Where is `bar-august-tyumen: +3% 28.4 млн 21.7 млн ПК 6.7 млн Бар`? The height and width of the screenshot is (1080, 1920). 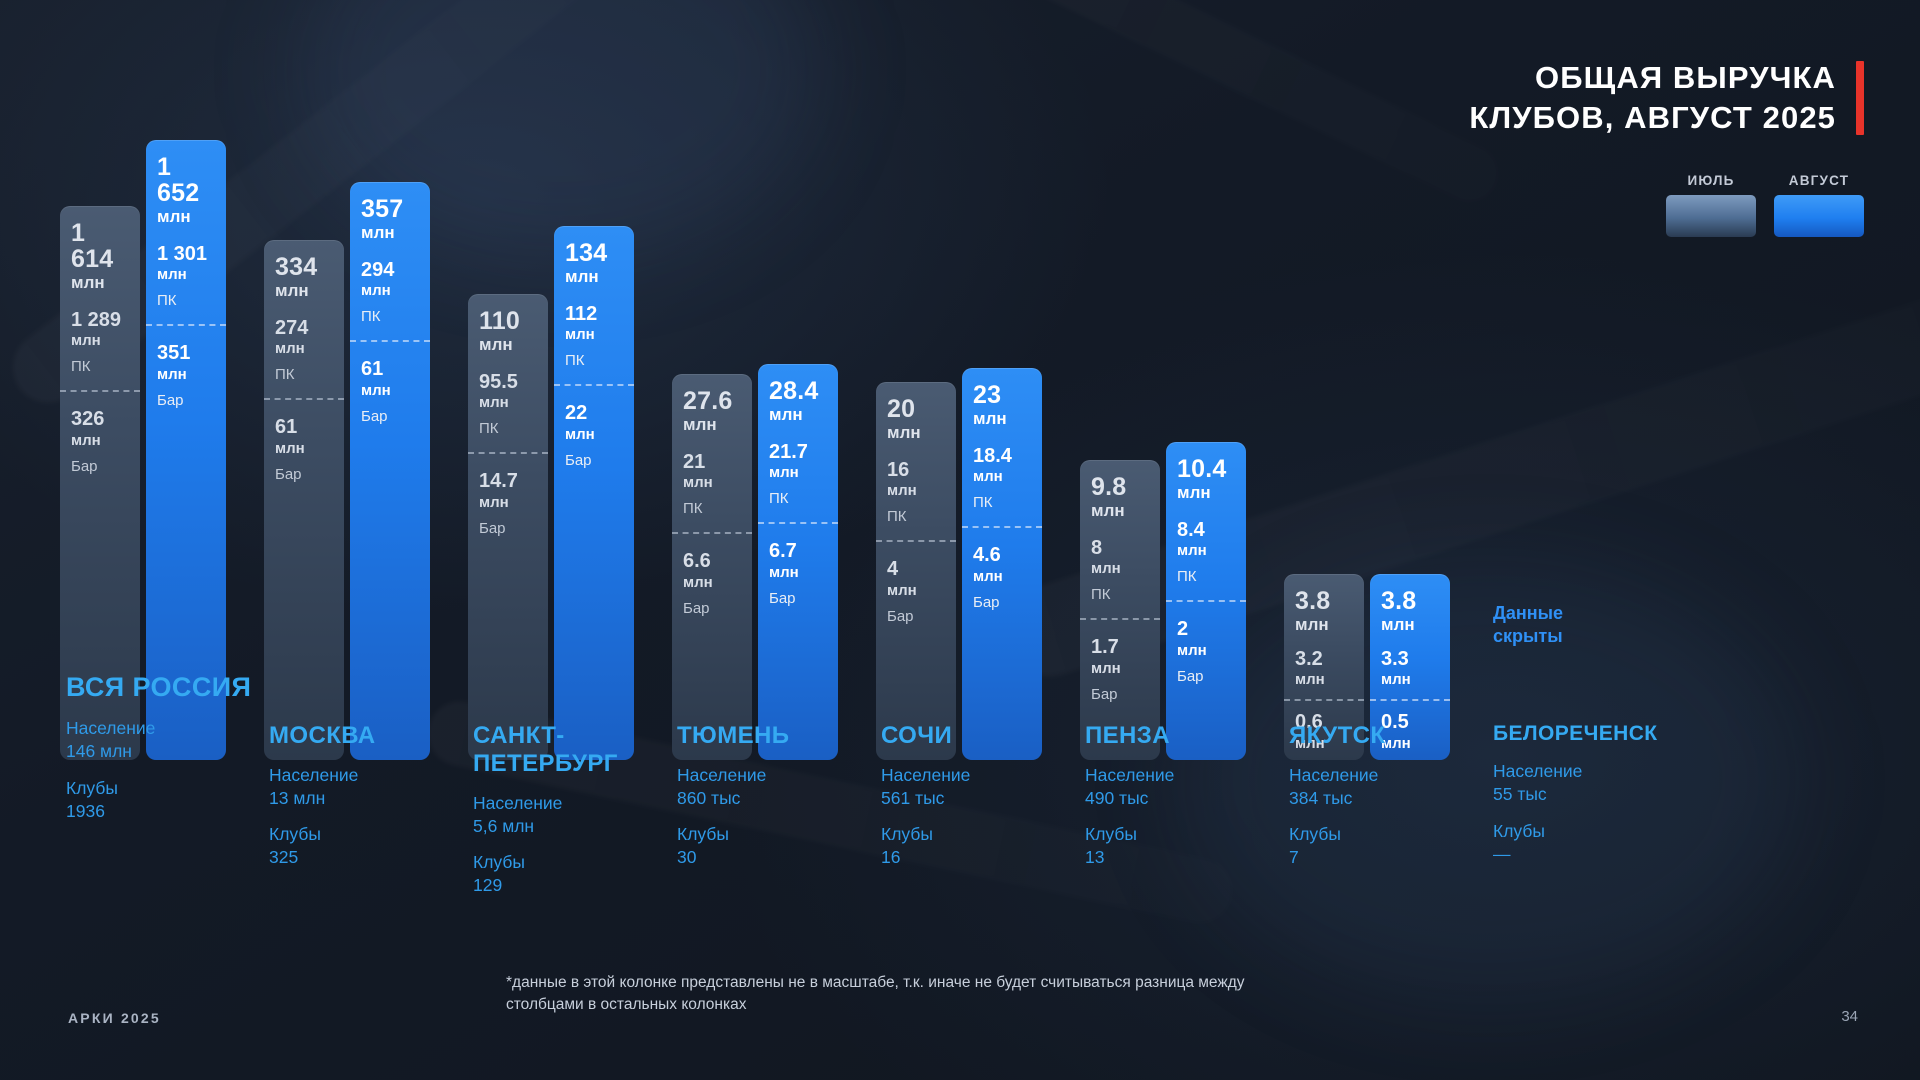 bar-august-tyumen: +3% 28.4 млн 21.7 млн ПК 6.7 млн Бар is located at coordinates (798, 562).